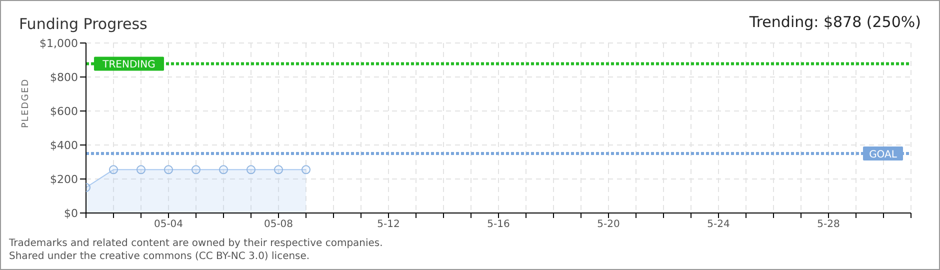 The height and width of the screenshot is (270, 940). I want to click on x-tick-label: 05-04, so click(169, 224).